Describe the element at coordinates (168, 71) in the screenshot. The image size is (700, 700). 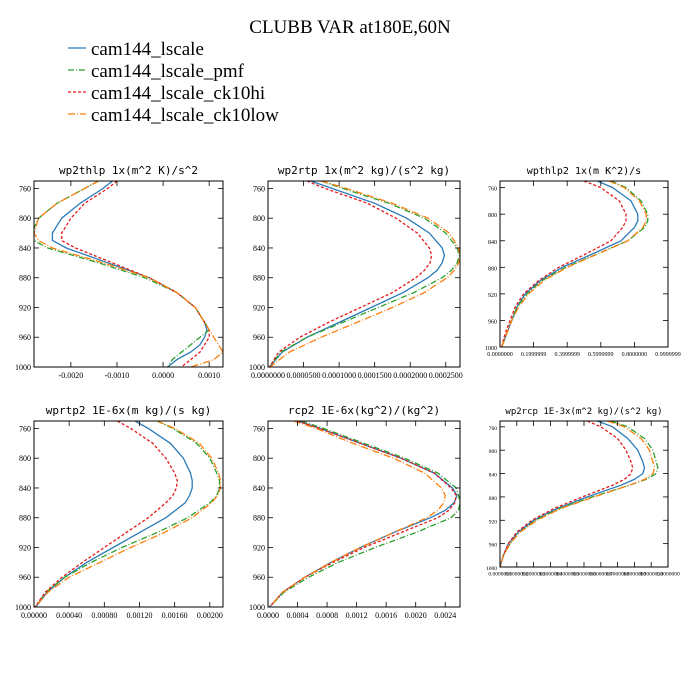
I see `legend-label: cam144_lscale_pmf` at that location.